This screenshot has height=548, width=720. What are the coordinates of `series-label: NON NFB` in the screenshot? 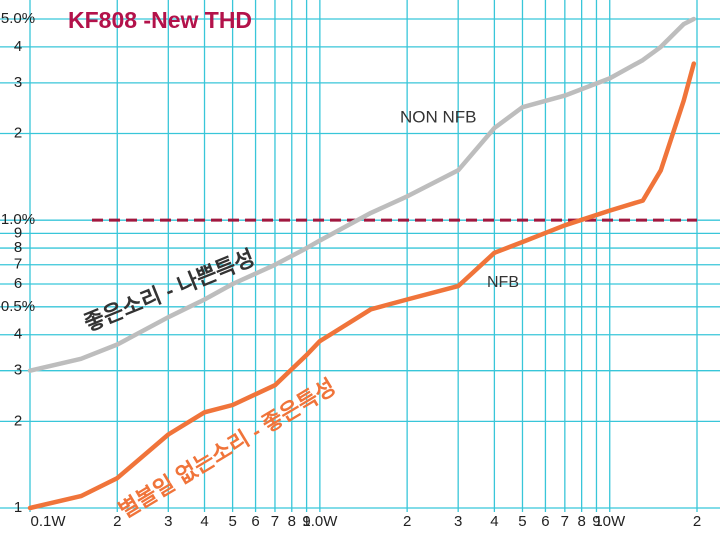 It's located at (438, 116).